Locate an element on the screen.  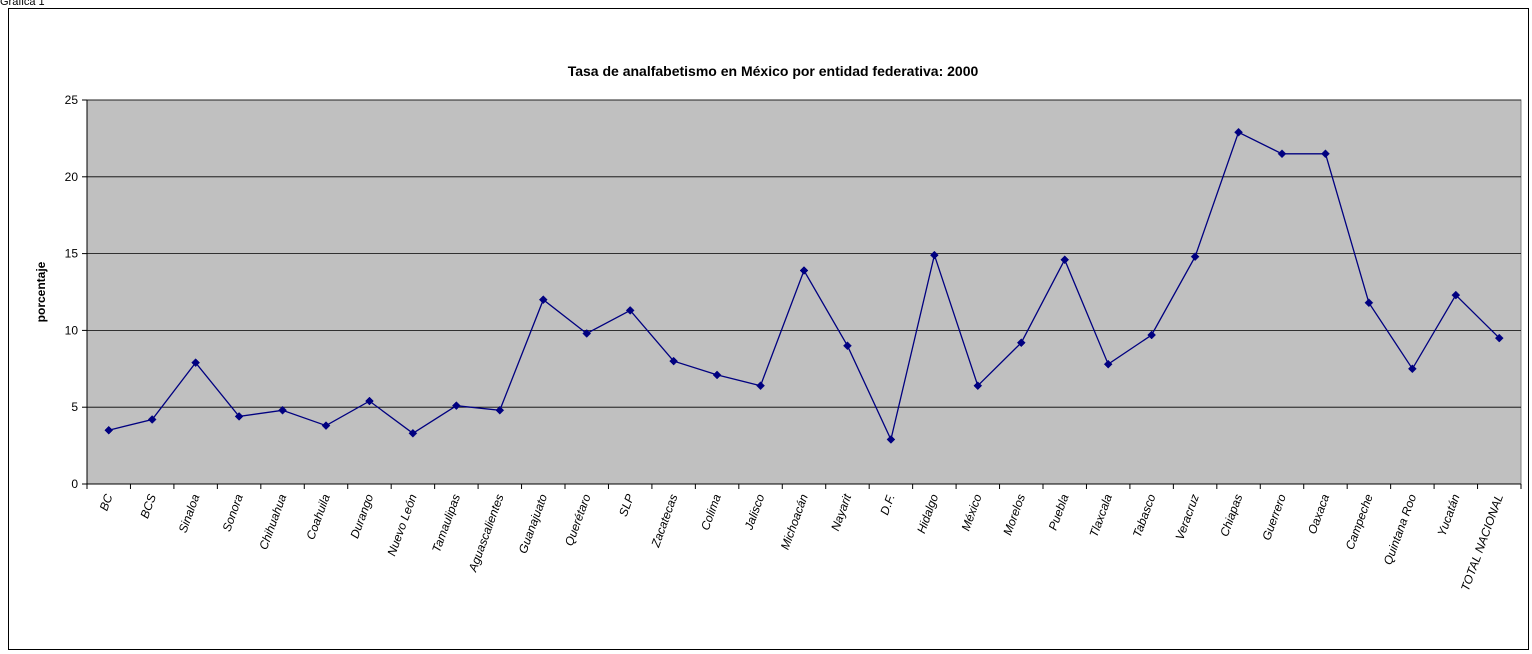
x-category-label: Colima is located at coordinates (711, 512).